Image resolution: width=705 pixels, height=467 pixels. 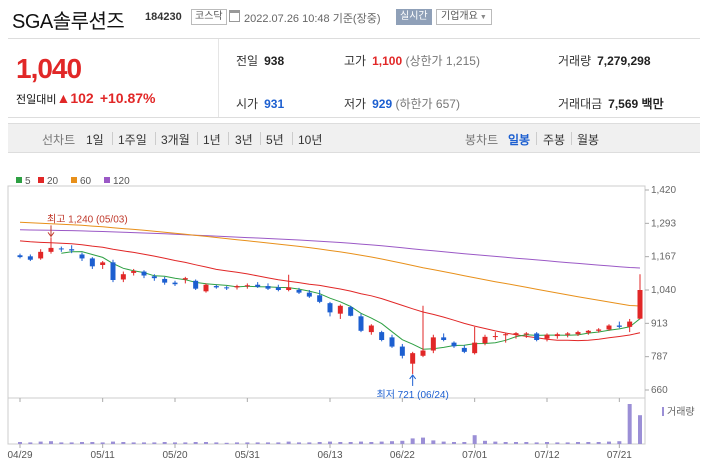 I want to click on volume-value: 7,279,298, so click(x=624, y=61).